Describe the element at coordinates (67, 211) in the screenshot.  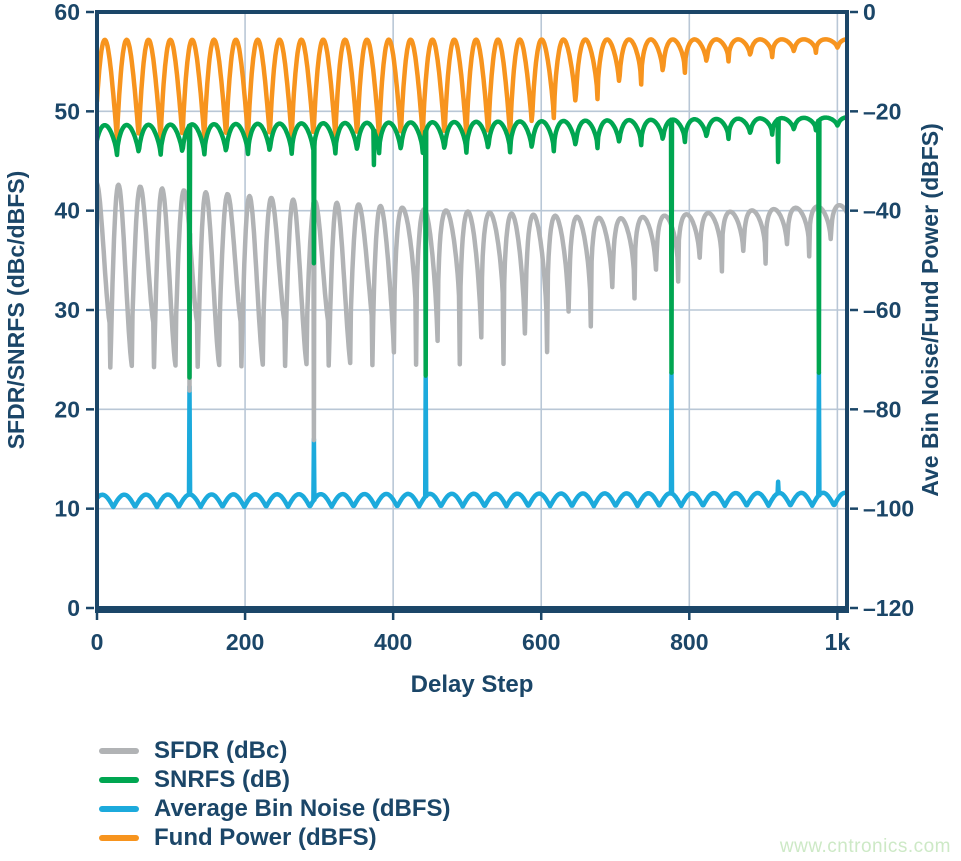
I see `y-left-tick-label: 40` at that location.